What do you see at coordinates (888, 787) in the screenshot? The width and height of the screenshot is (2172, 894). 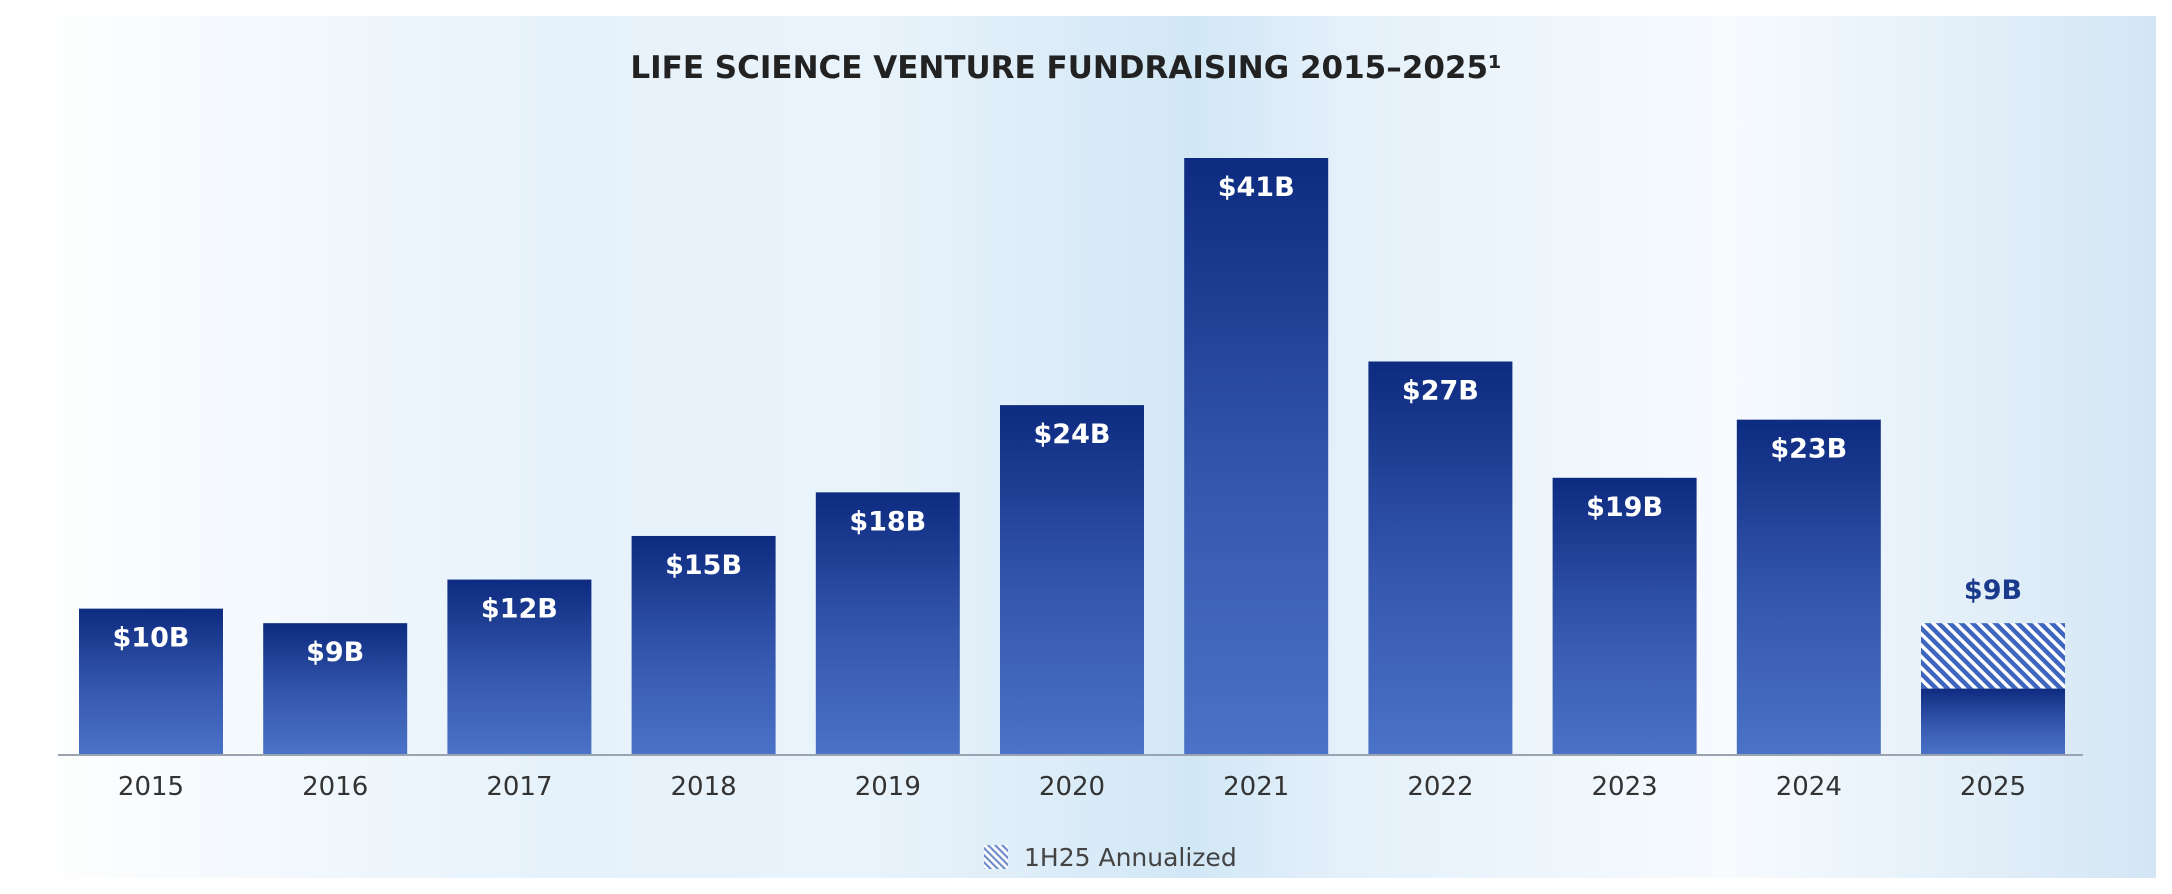 I see `x-tick-2019: 2019` at bounding box center [888, 787].